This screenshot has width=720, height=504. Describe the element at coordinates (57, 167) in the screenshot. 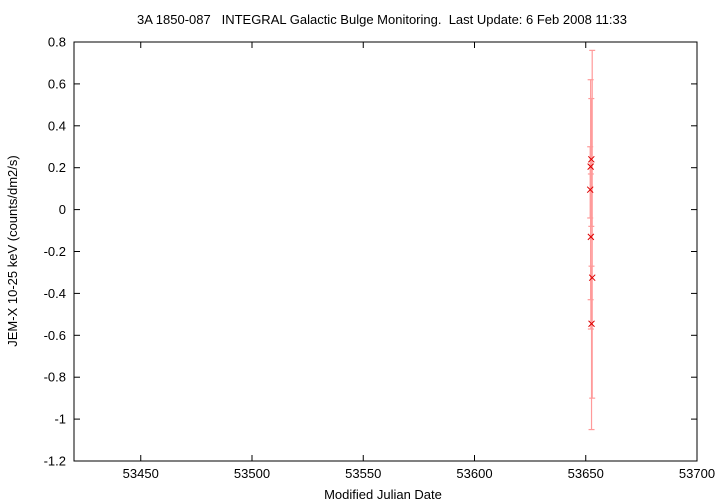

I see `y-tick-label: 0.2` at that location.